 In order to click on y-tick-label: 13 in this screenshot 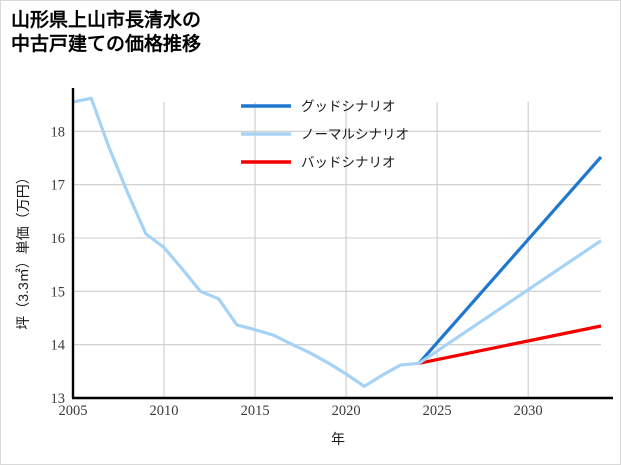, I will do `click(58, 399)`.